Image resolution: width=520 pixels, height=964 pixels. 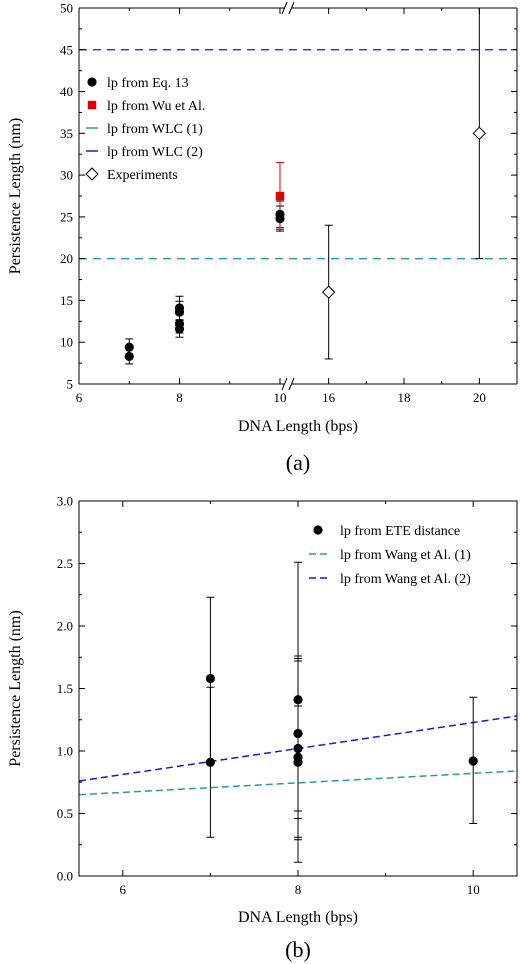 What do you see at coordinates (66, 8) in the screenshot?
I see `y-tick-label: 50` at bounding box center [66, 8].